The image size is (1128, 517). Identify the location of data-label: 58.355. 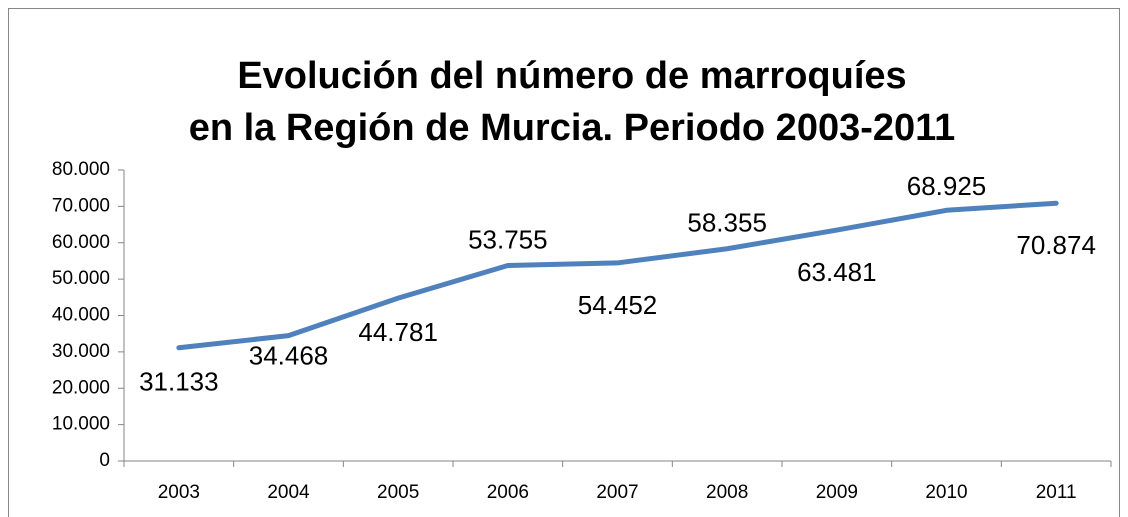
(727, 223).